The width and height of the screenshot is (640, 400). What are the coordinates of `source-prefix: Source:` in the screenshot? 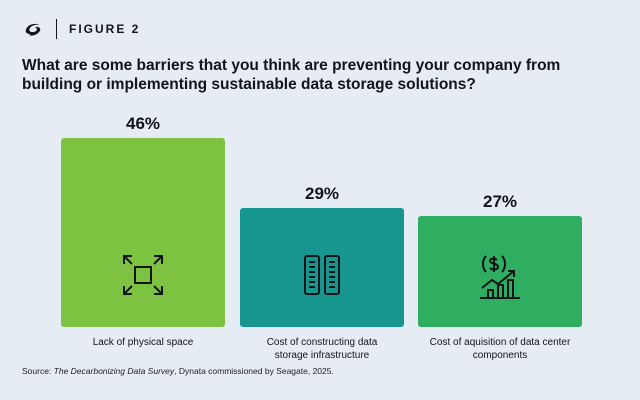 It's located at (38, 371).